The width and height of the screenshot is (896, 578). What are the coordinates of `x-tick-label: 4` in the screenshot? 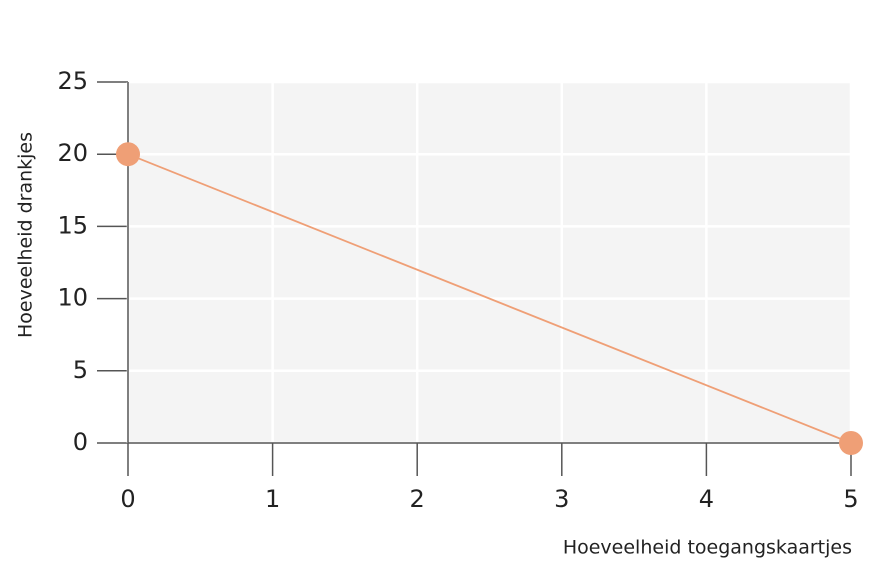 It's located at (706, 499).